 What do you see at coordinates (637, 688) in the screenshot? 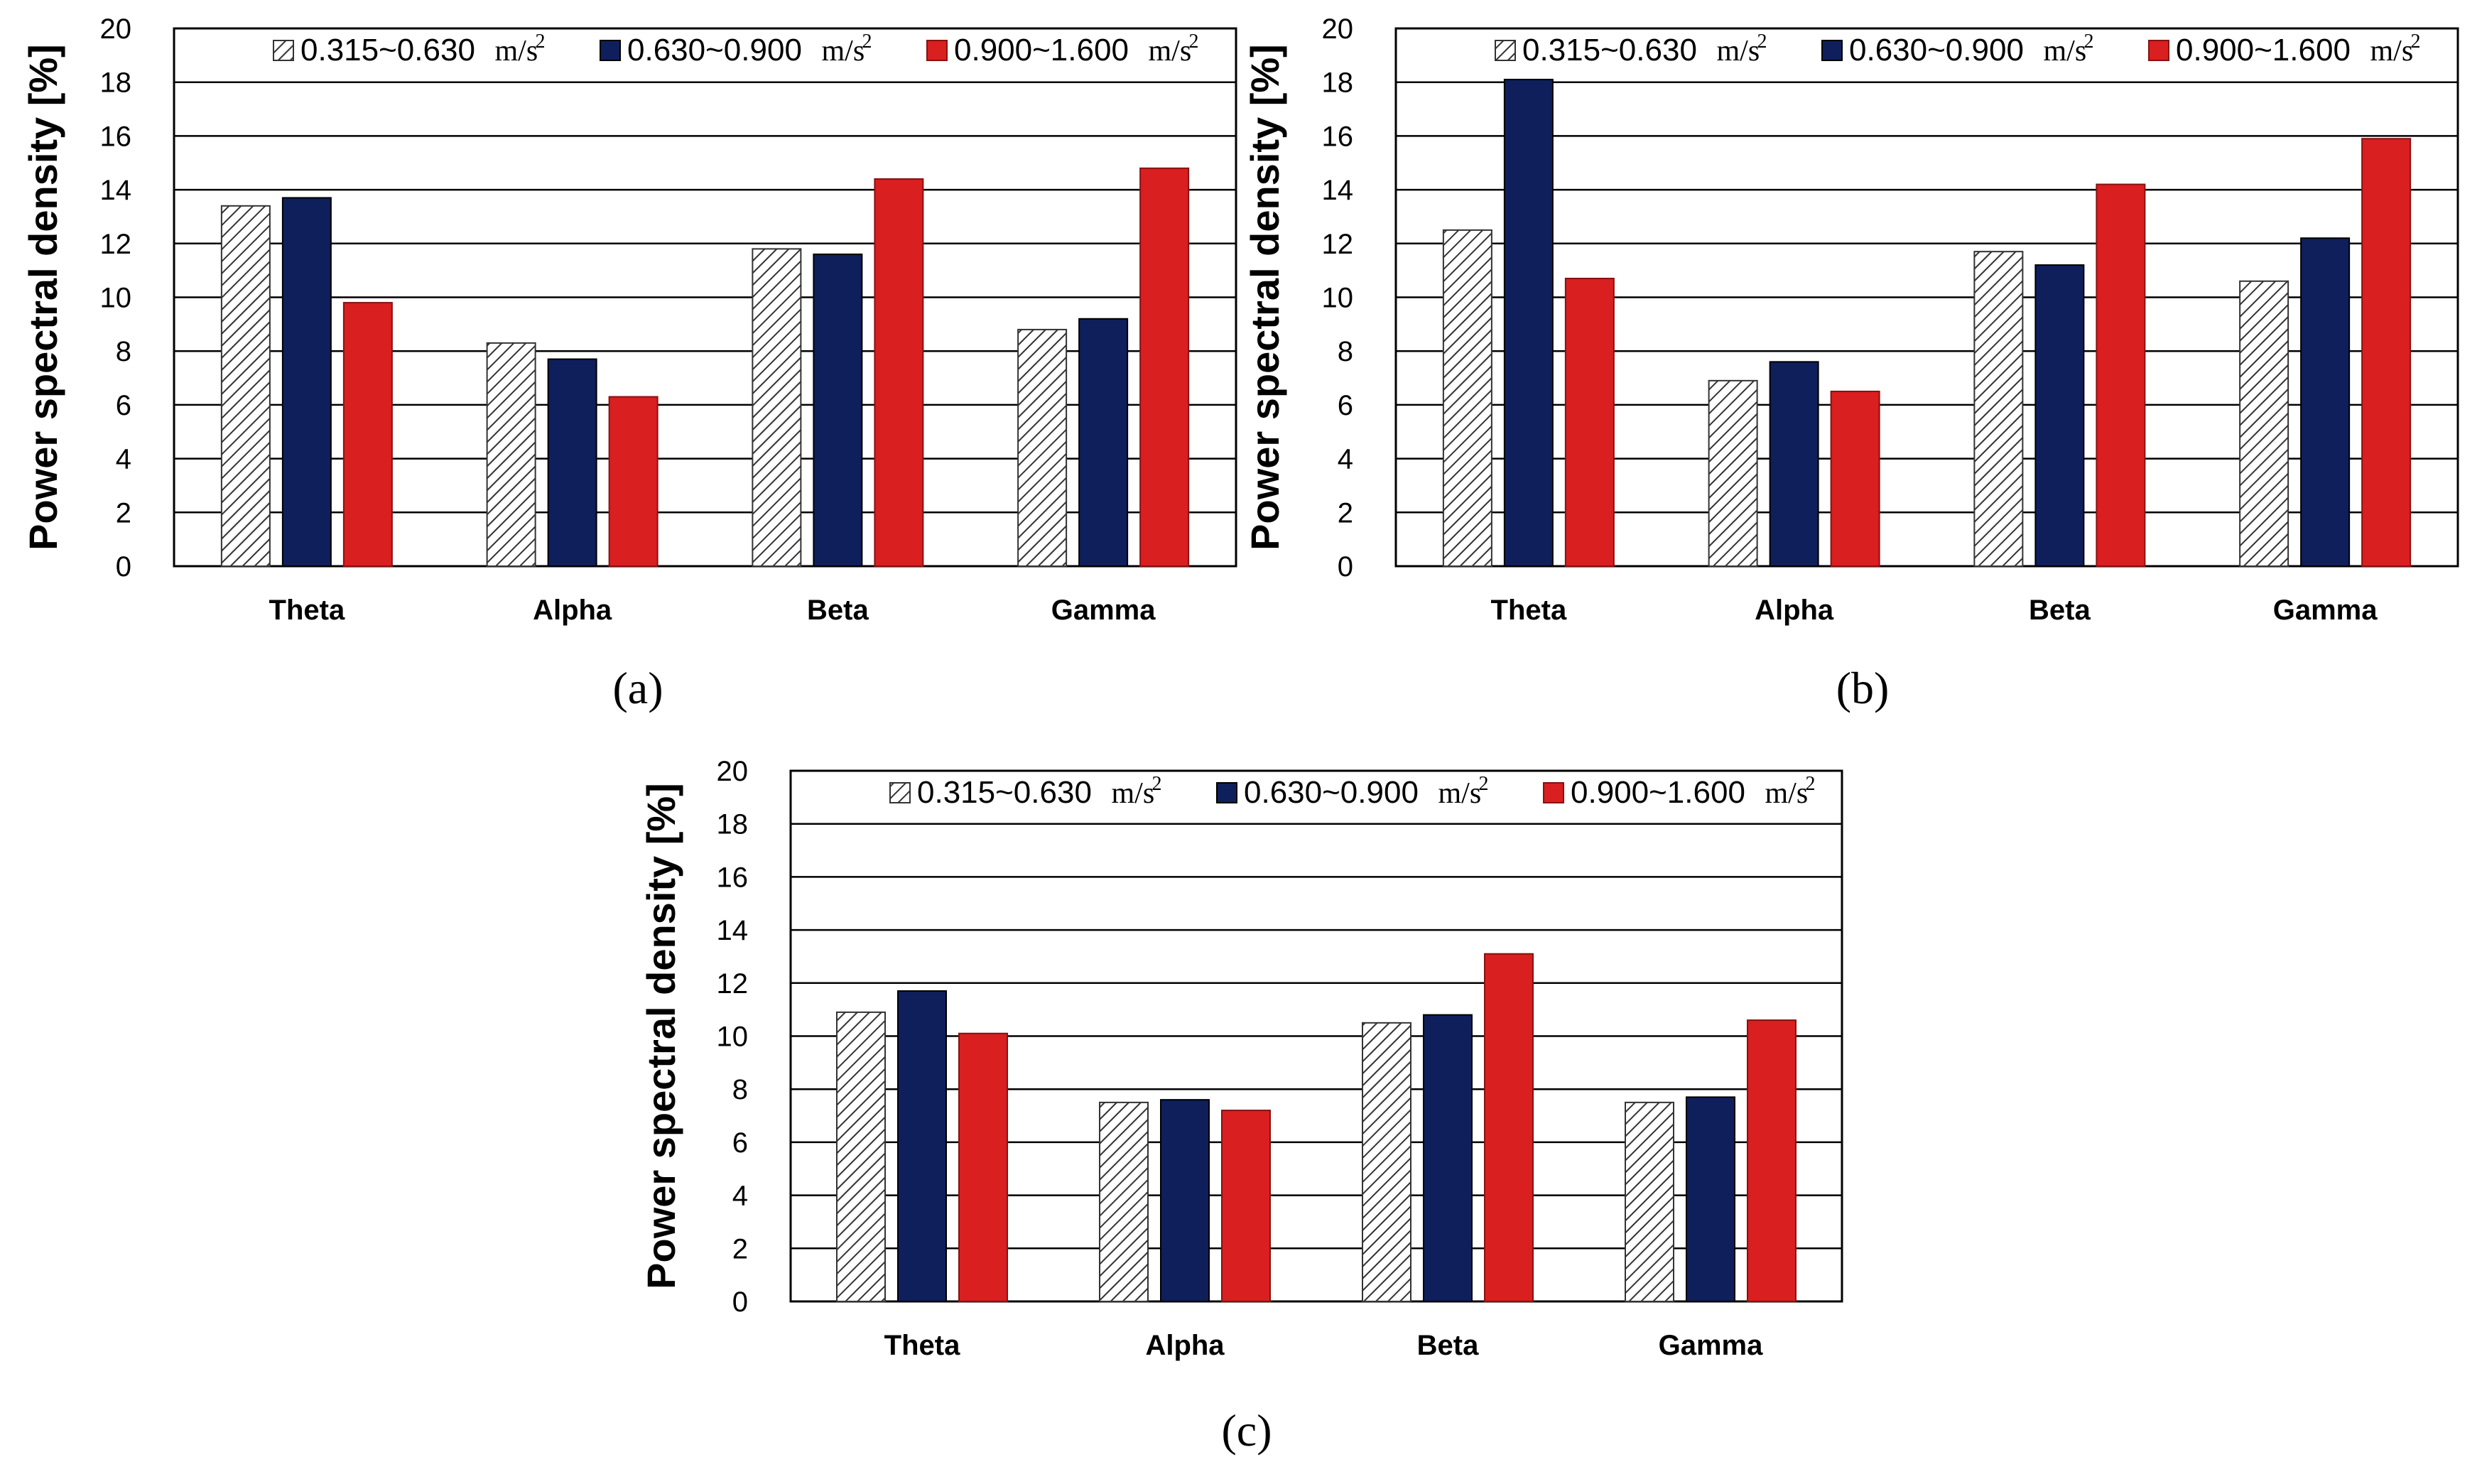
I see `panel-label: (a)` at bounding box center [637, 688].